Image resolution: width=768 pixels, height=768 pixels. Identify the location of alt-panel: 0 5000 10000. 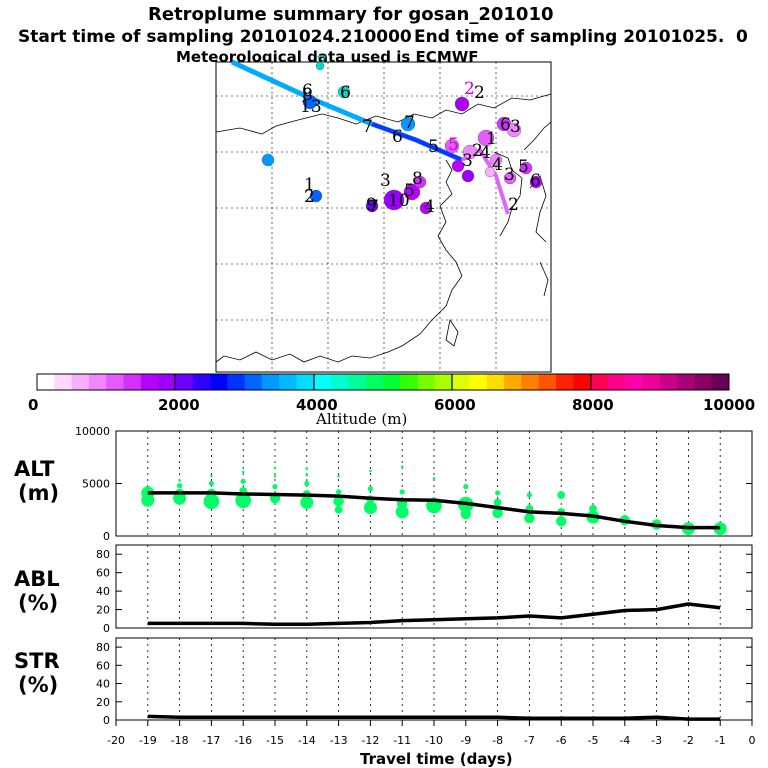
(414, 484).